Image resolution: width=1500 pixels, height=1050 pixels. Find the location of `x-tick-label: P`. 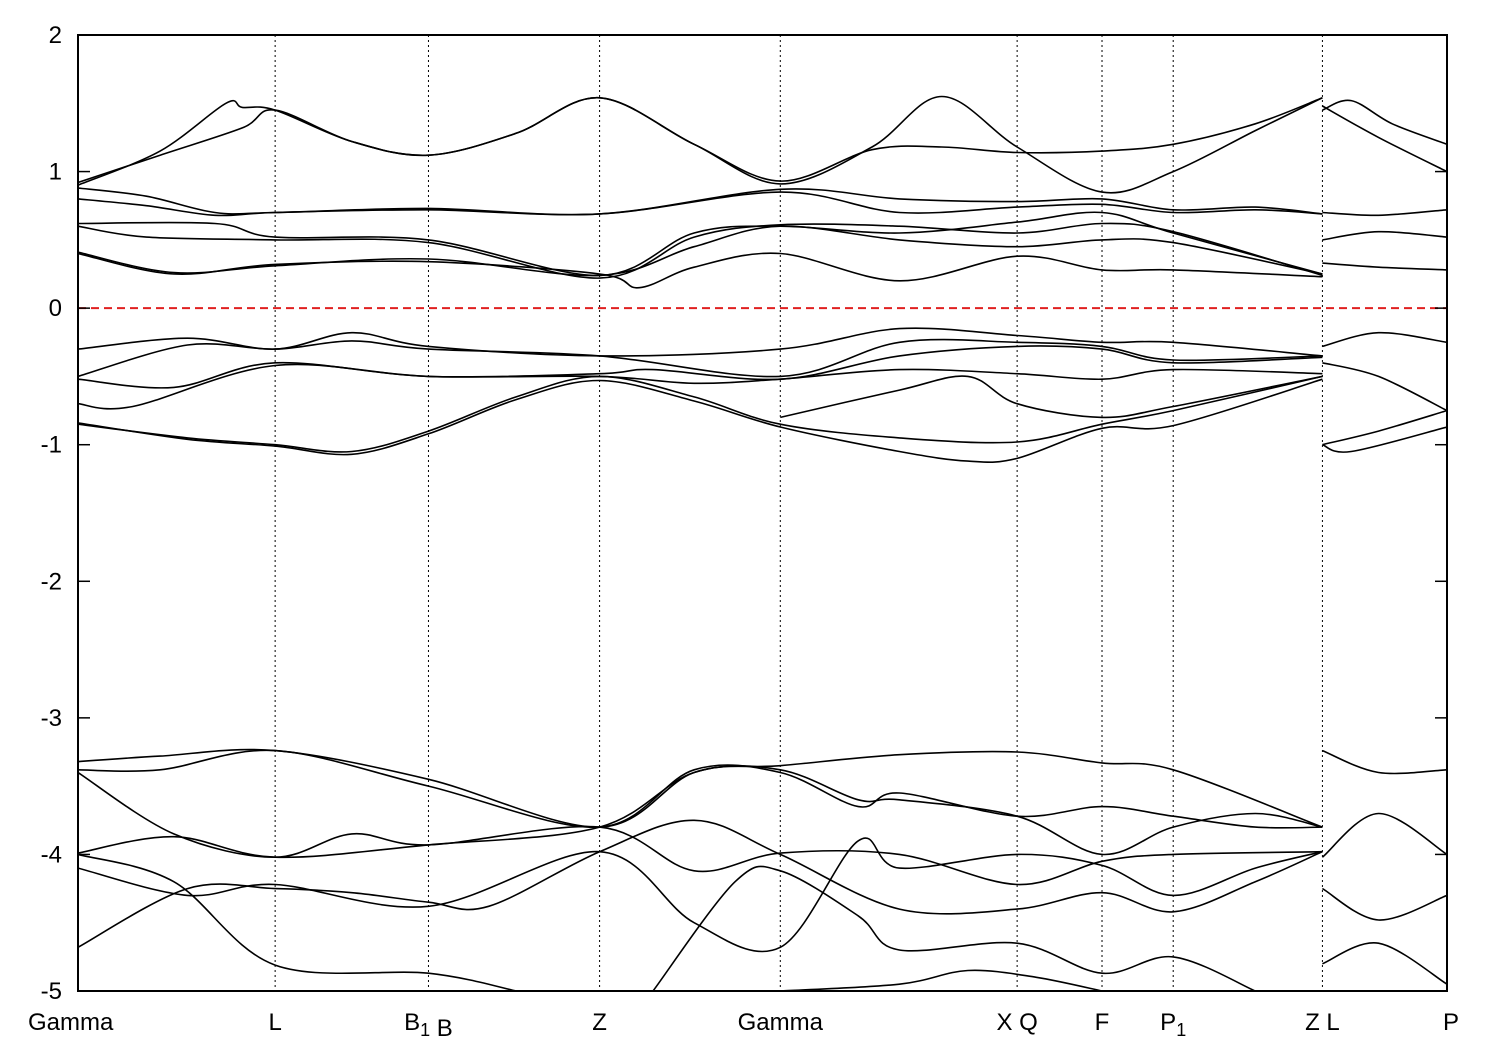

x-tick-label: P is located at coordinates (1451, 1022).